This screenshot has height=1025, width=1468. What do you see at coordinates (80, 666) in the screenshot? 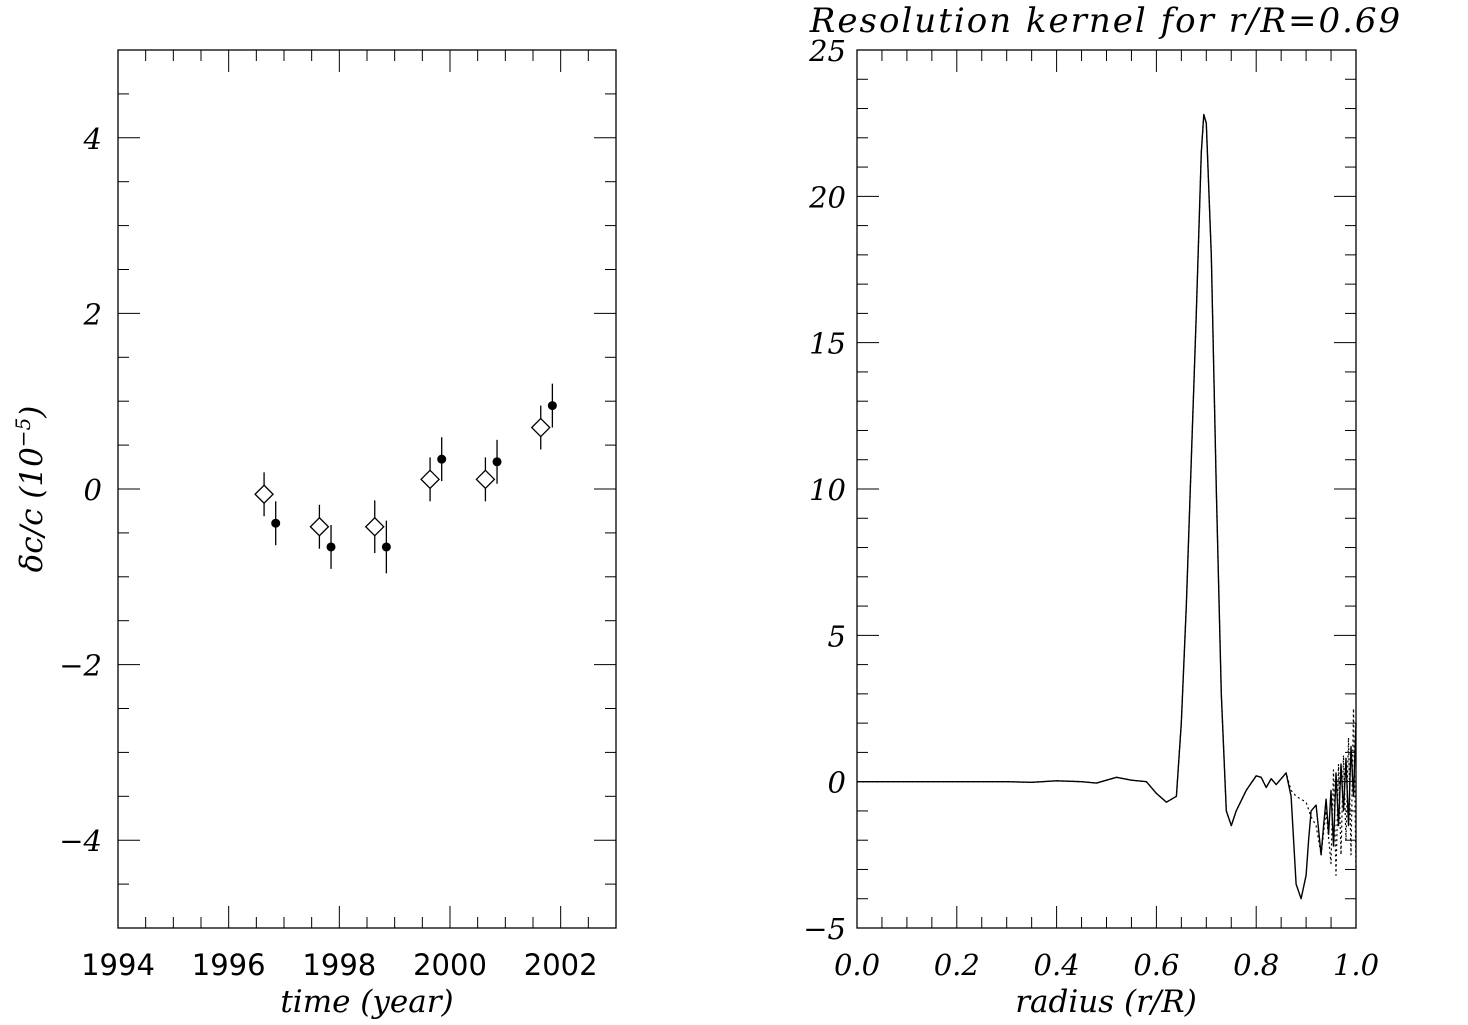
I see `left-y-tick-label: −2` at bounding box center [80, 666].